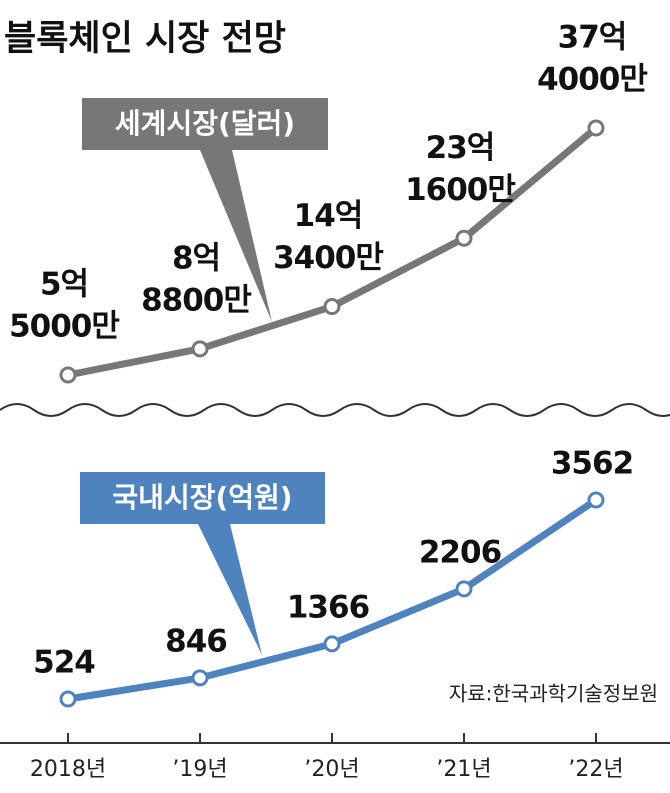 The height and width of the screenshot is (793, 670). What do you see at coordinates (553, 694) in the screenshot?
I see `source: 자료:한국과학기술정보원` at bounding box center [553, 694].